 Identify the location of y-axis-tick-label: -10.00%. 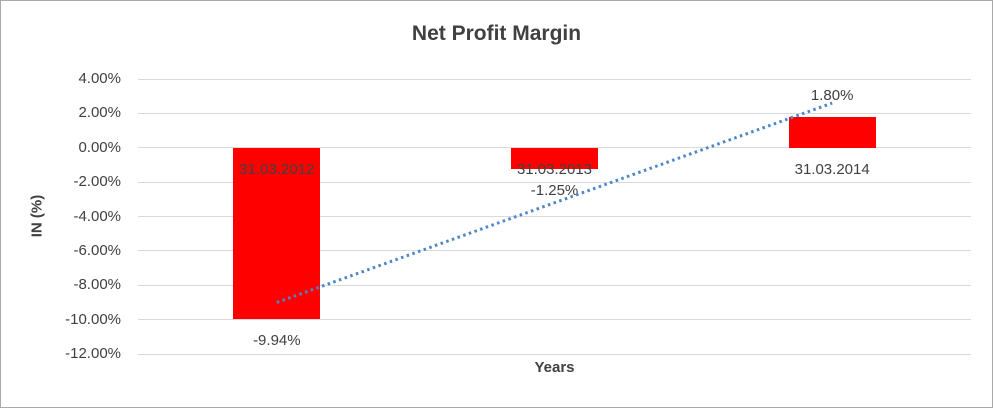
(93, 319).